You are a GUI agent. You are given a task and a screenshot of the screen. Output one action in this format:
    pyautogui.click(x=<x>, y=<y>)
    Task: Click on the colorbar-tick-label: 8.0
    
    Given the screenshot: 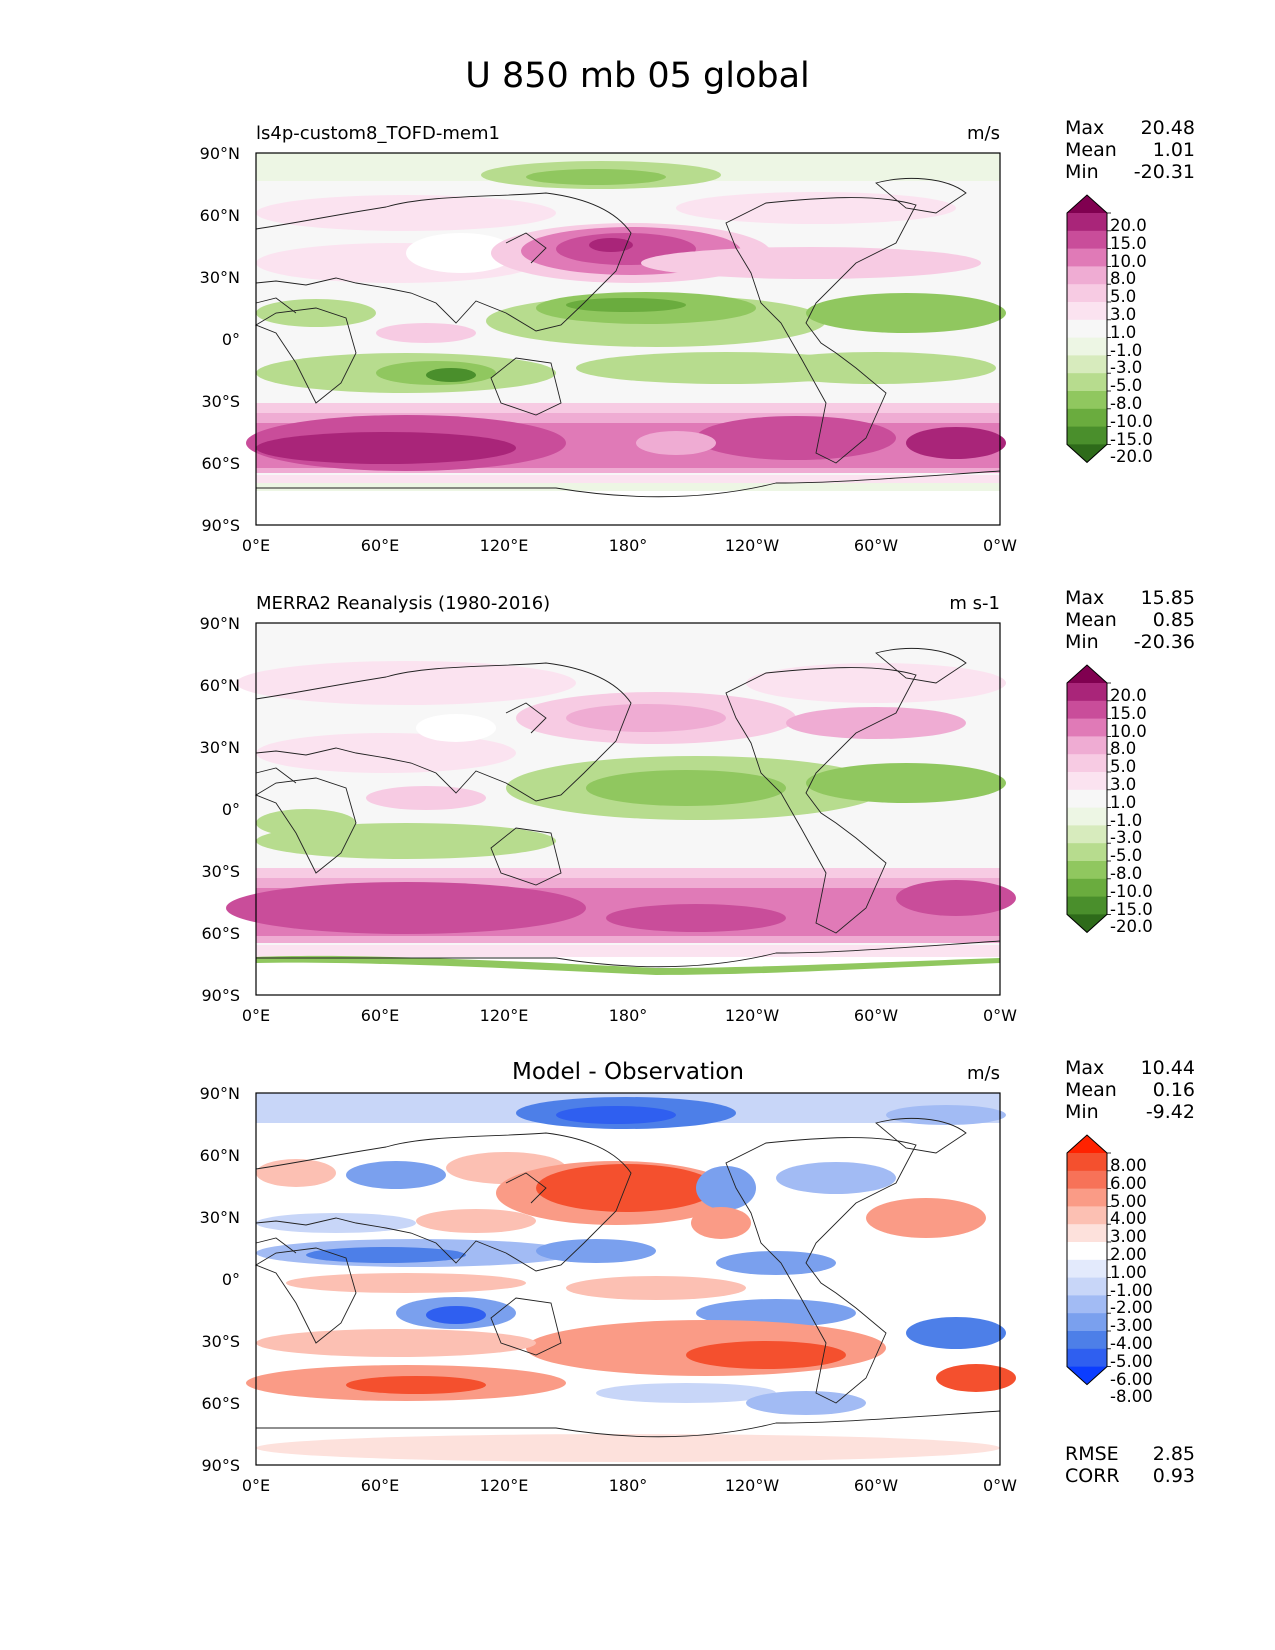 What is the action you would take?
    pyautogui.click(x=1123, y=279)
    